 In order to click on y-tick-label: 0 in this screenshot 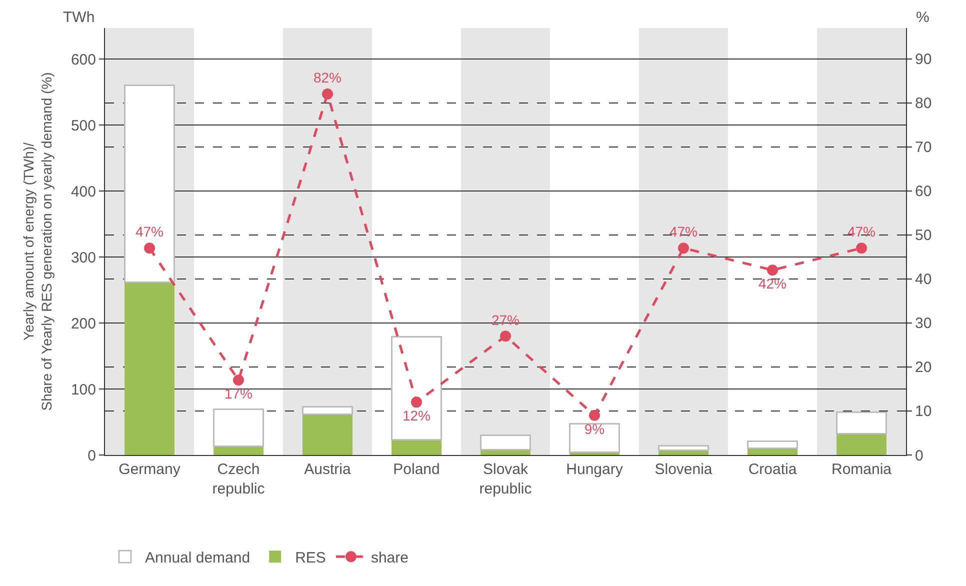, I will do `click(92, 455)`.